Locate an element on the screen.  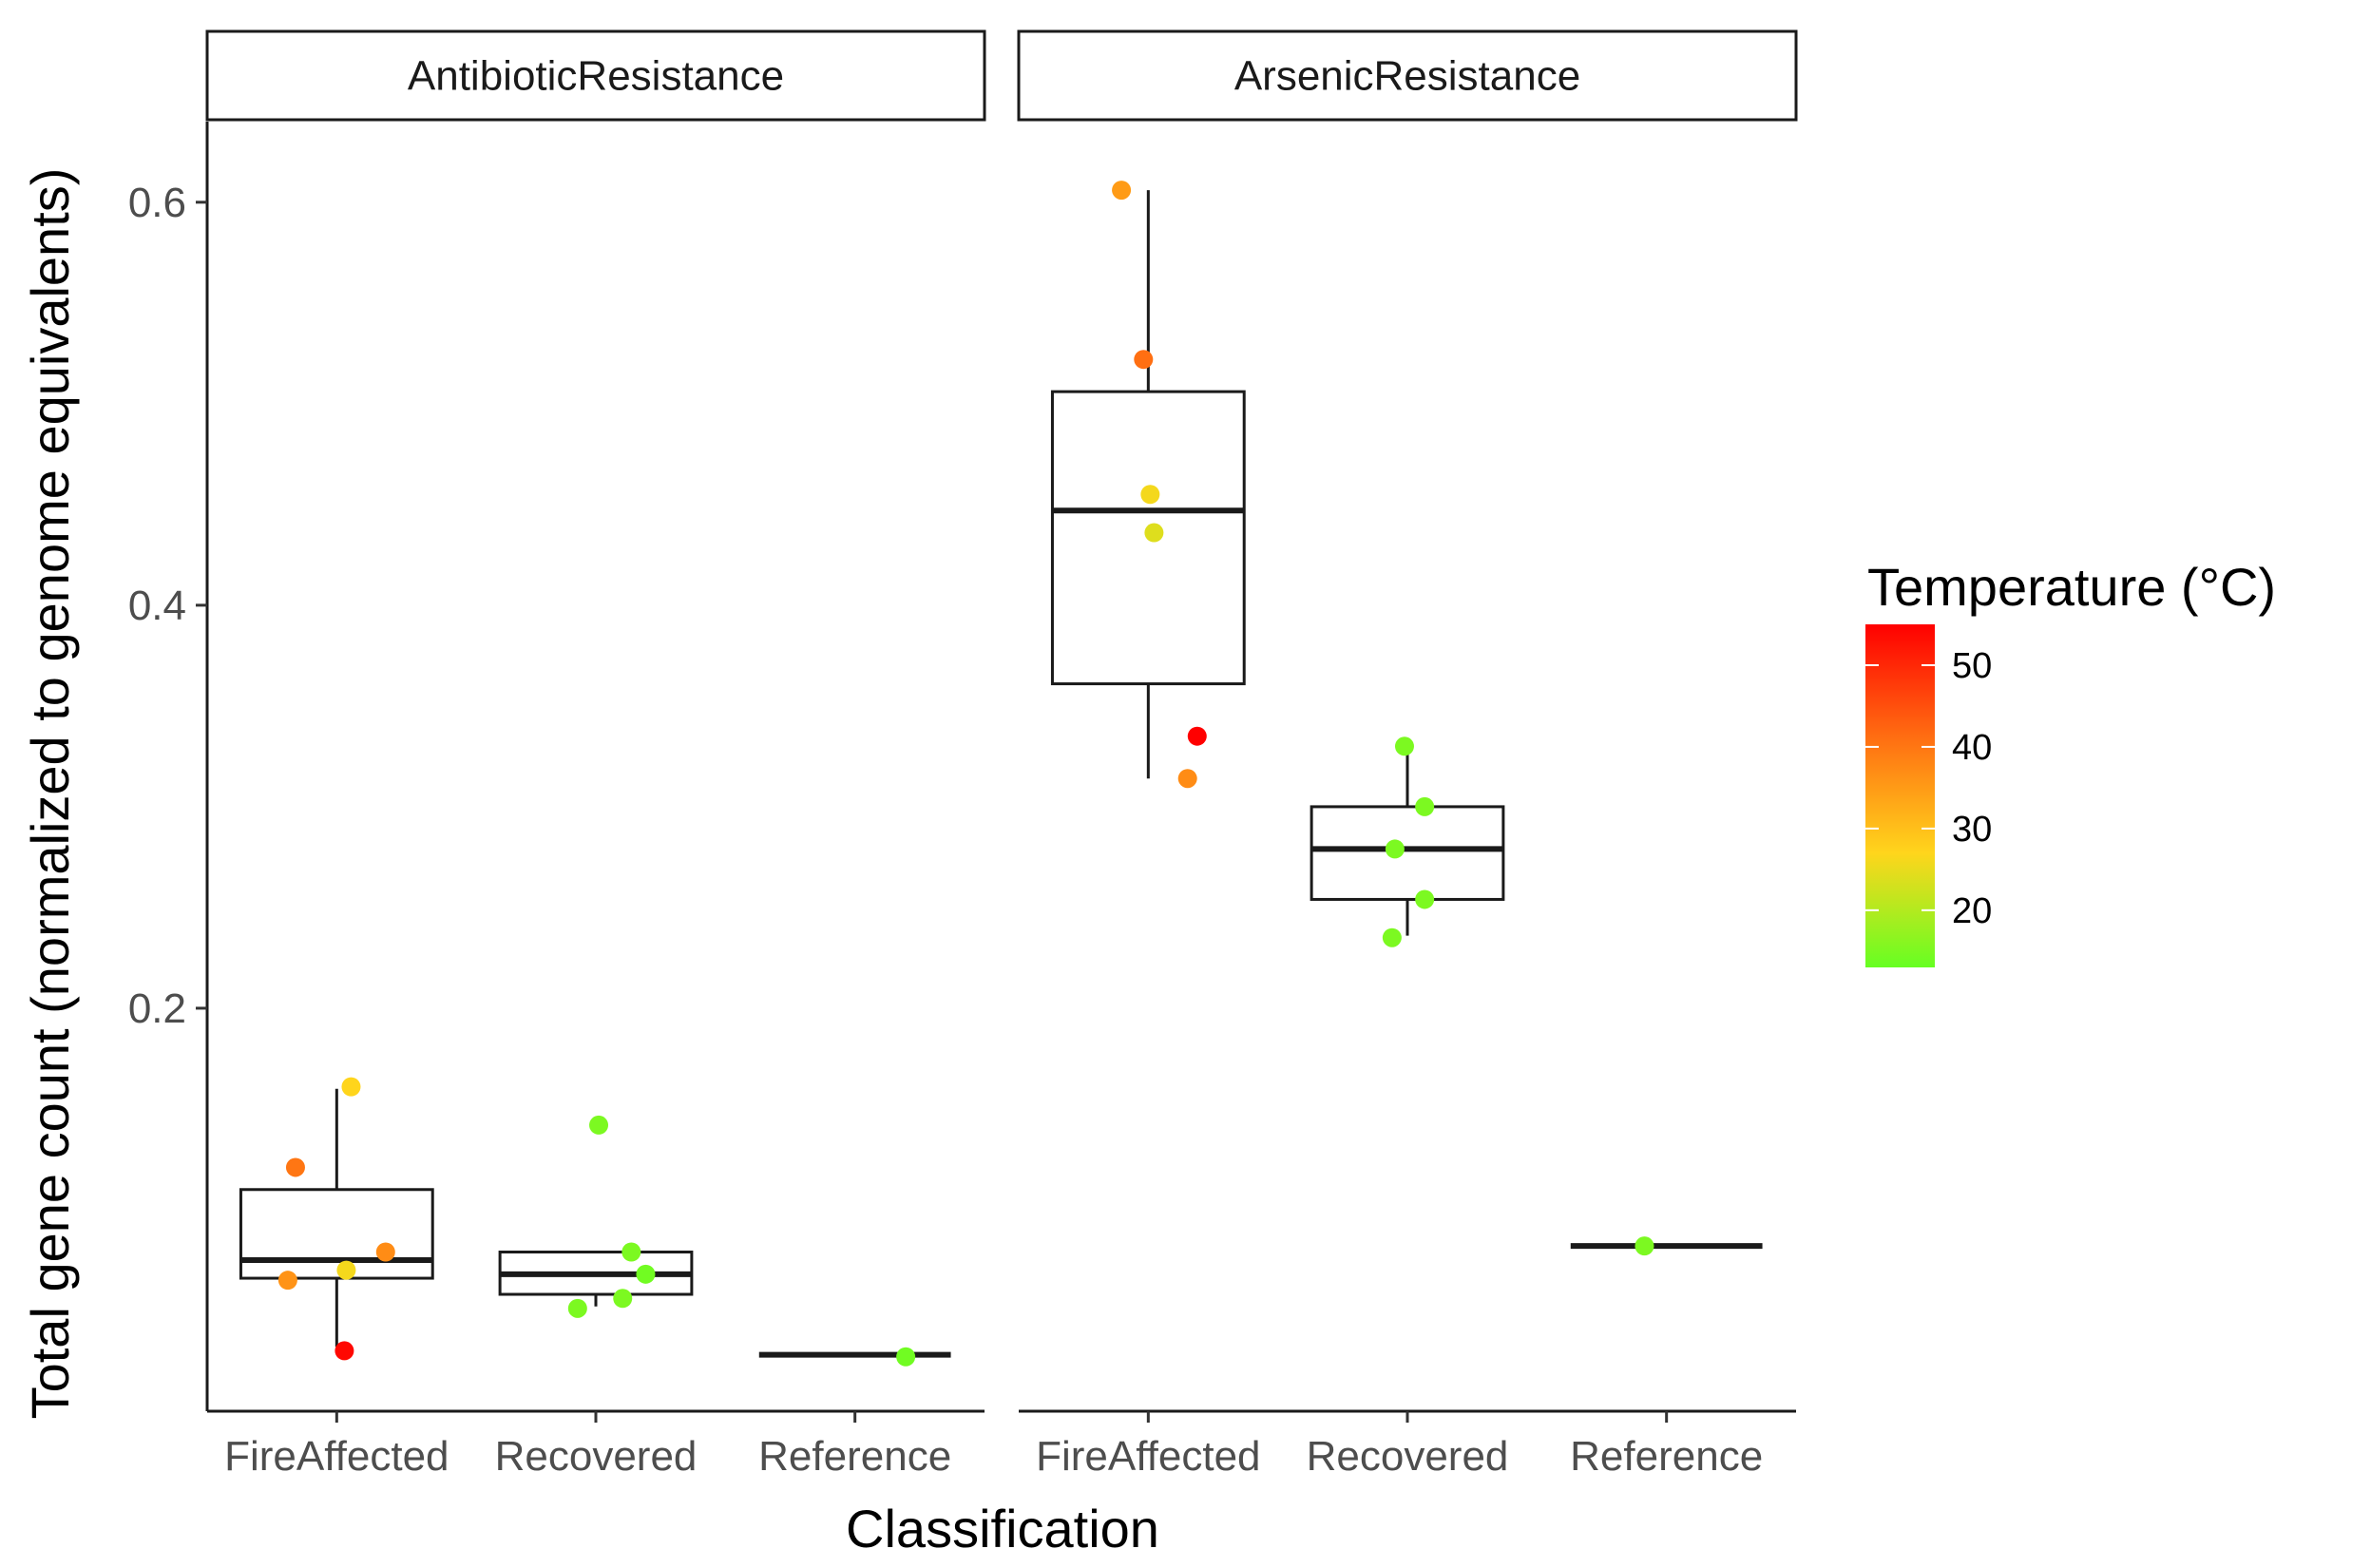
y-tick-label: 0.6 is located at coordinates (157, 203).